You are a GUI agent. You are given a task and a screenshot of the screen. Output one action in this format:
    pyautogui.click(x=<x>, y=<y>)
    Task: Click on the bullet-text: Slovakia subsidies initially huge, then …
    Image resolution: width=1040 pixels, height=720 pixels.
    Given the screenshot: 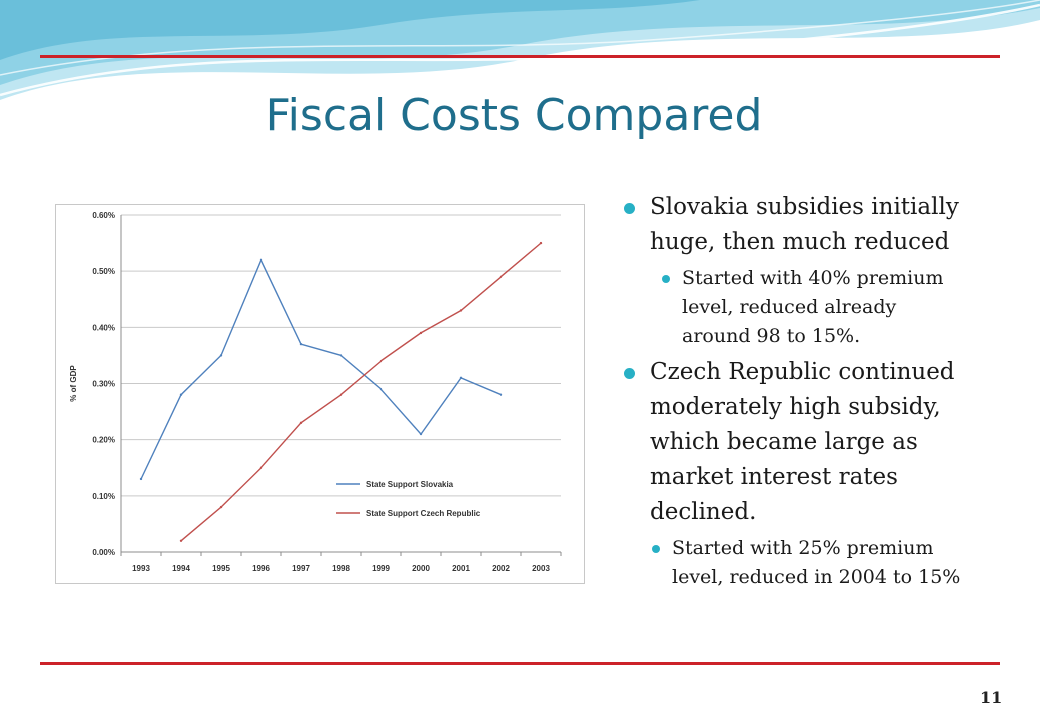 What is the action you would take?
    pyautogui.click(x=804, y=224)
    